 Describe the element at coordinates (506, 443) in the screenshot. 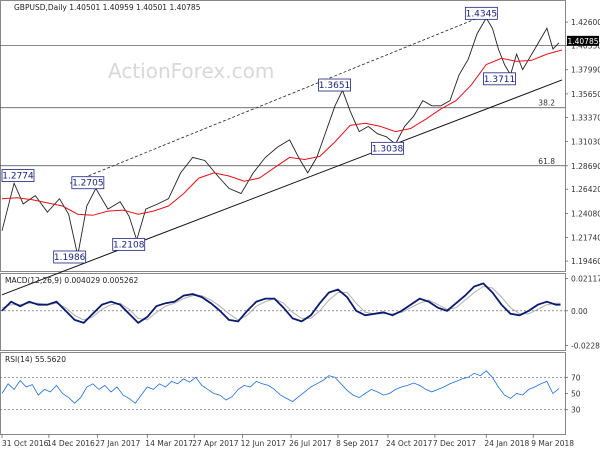

I see `x-tick-label-10: 24 Jan 2018` at that location.